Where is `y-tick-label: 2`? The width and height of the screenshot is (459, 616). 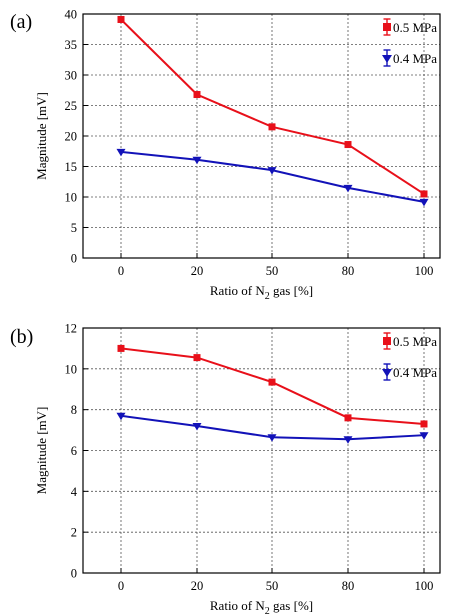
y-tick-label: 2 is located at coordinates (74, 533).